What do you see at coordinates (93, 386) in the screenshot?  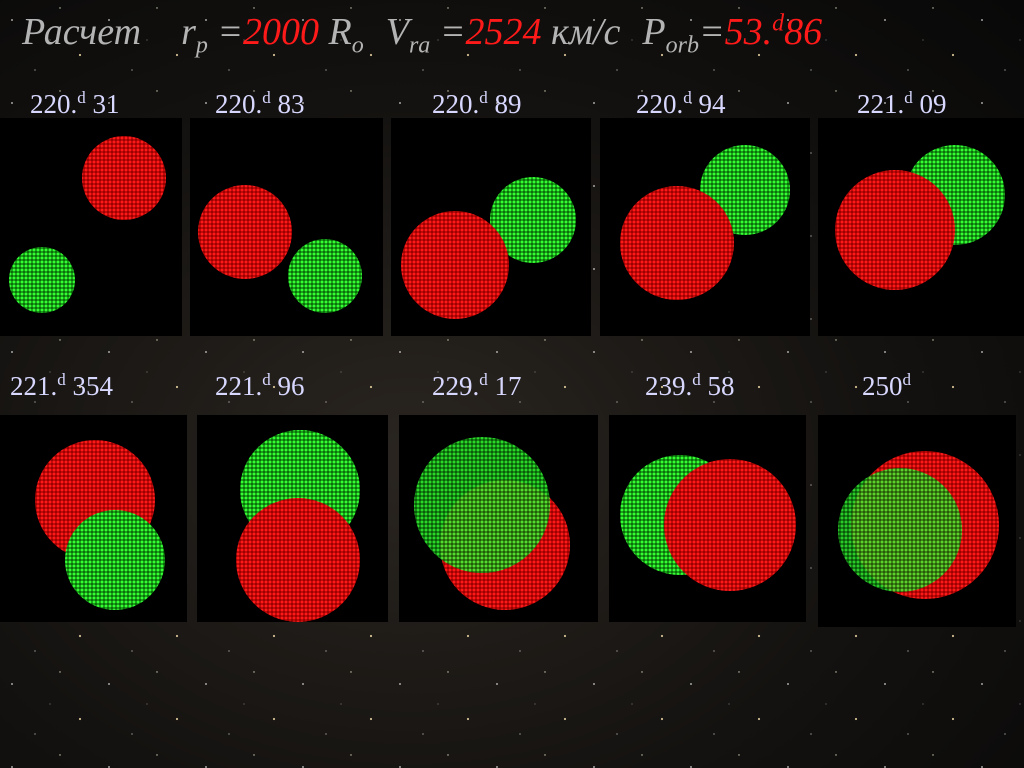 I see `time-rest: 354` at bounding box center [93, 386].